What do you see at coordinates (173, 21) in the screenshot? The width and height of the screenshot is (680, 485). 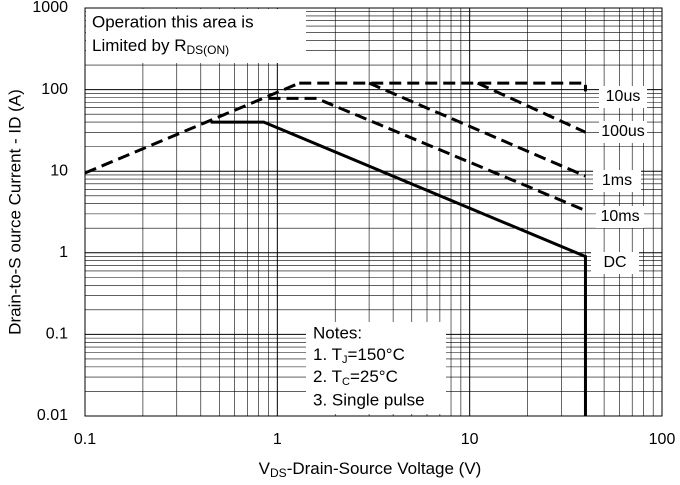 I see `note-line: Operation this area is` at bounding box center [173, 21].